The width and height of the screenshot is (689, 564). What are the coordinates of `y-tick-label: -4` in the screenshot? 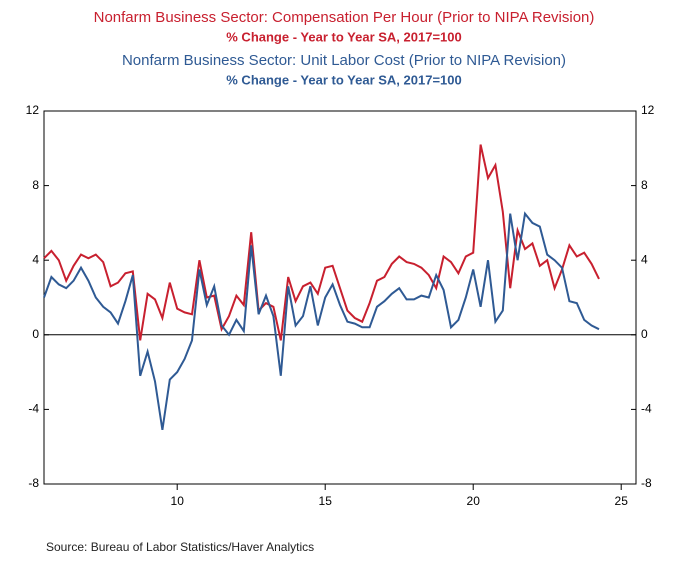 It's located at (33, 409).